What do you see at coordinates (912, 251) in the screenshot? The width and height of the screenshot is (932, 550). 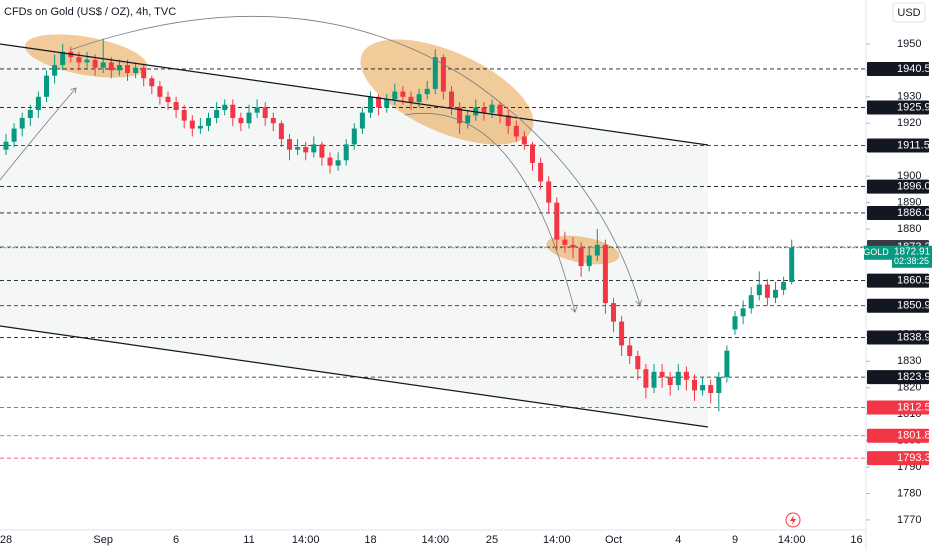 I see `last-price-label: 1872.91` at bounding box center [912, 251].